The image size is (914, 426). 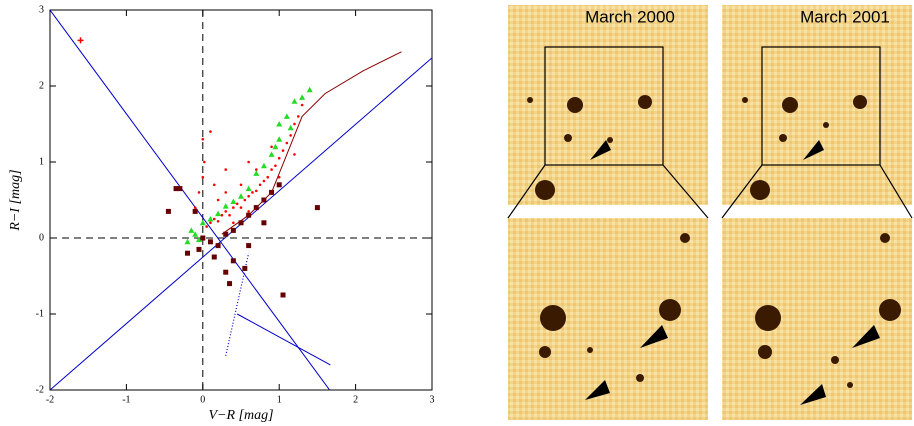 What do you see at coordinates (279, 399) in the screenshot?
I see `x-tick-label: 1` at bounding box center [279, 399].